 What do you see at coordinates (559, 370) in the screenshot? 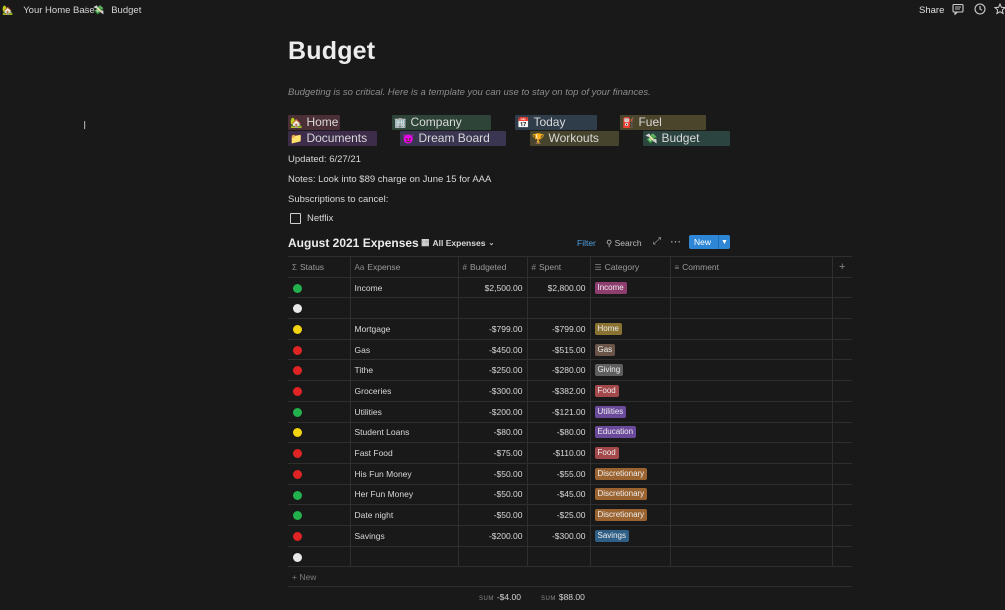
I see `spent-cell: -$280.00` at bounding box center [559, 370].